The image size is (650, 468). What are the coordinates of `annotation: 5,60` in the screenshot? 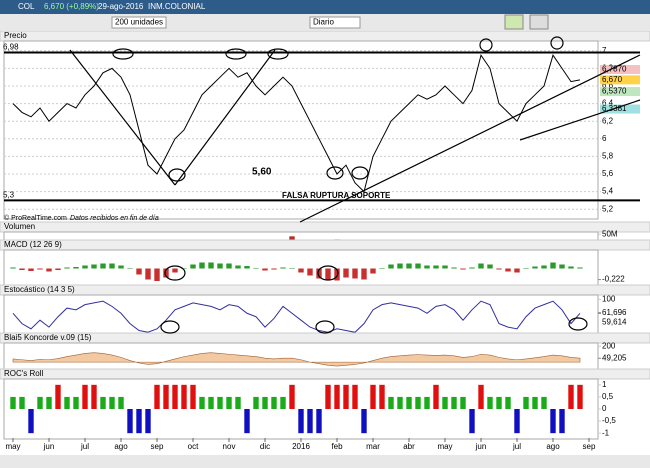 It's located at (262, 172).